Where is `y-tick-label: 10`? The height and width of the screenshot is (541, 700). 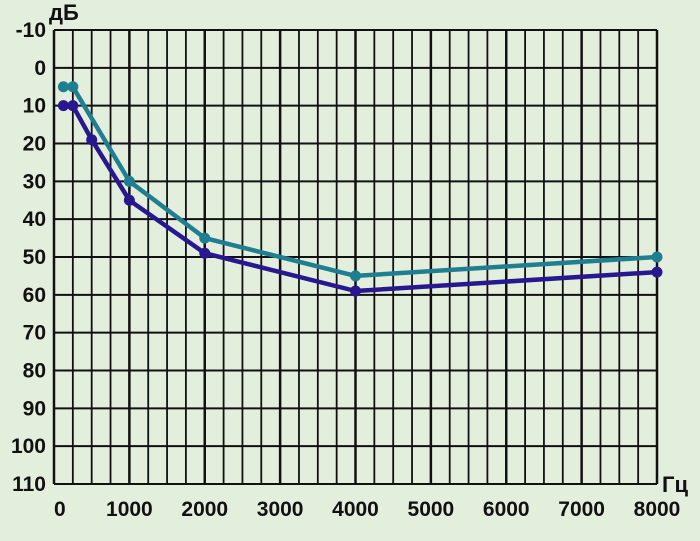
y-tick-label: 10 is located at coordinates (34, 106).